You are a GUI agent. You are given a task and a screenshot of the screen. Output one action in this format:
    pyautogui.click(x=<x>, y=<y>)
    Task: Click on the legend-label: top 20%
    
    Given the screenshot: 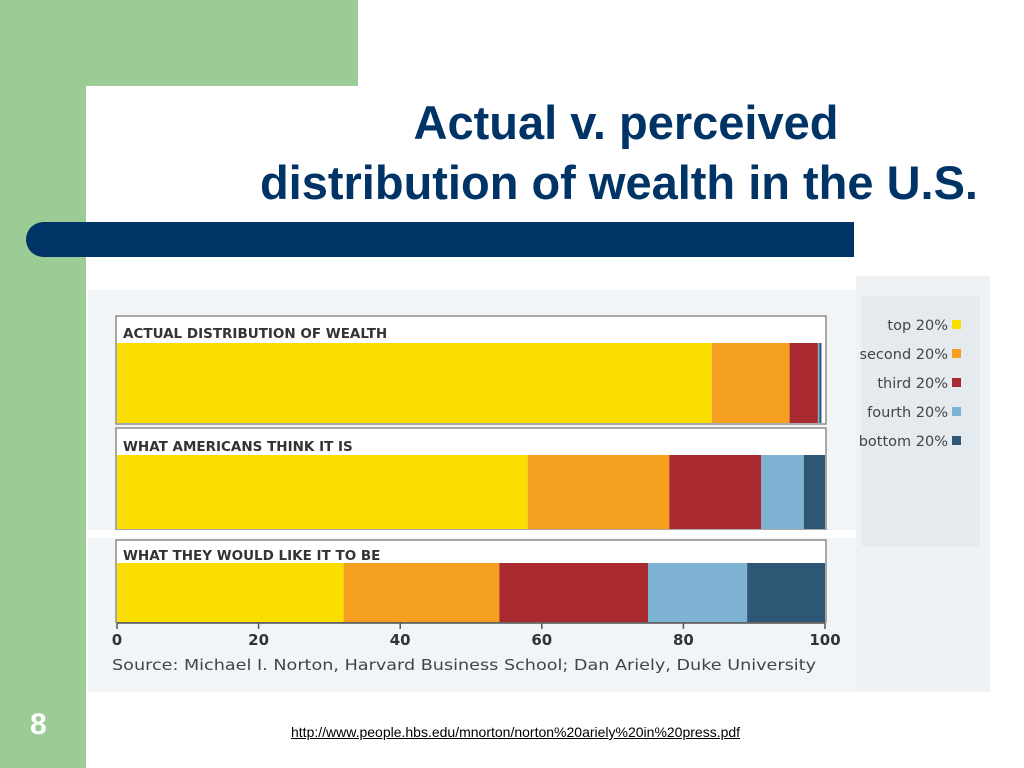 What is the action you would take?
    pyautogui.click(x=917, y=326)
    